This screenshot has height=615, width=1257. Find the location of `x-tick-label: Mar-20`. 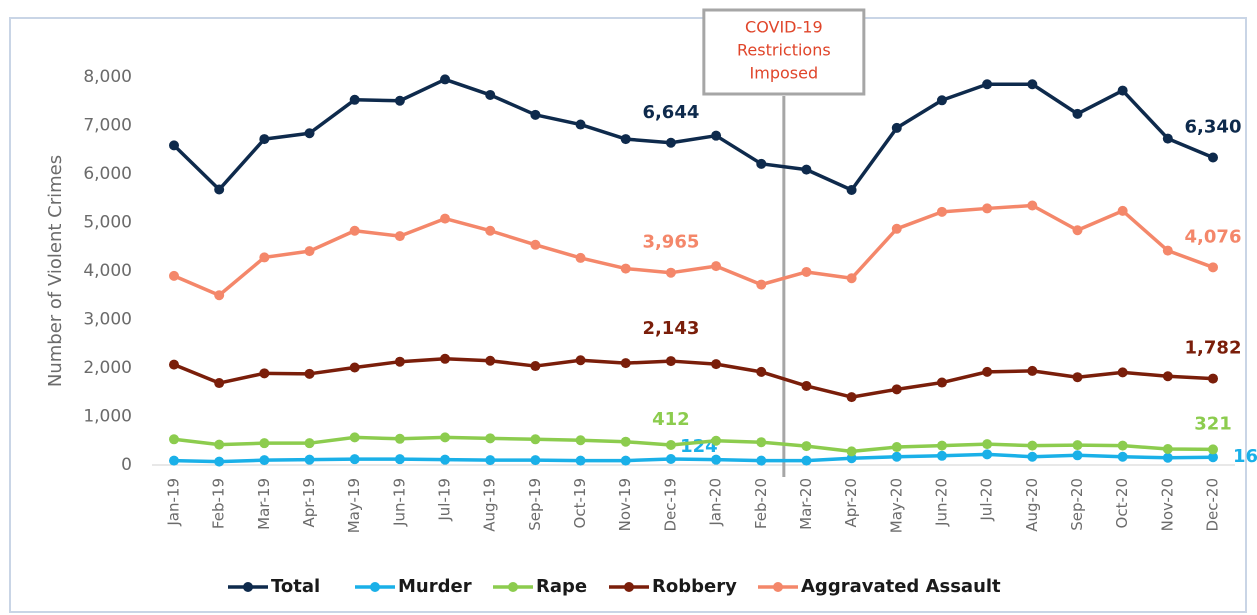

x-tick-label: Mar-20 is located at coordinates (806, 504).